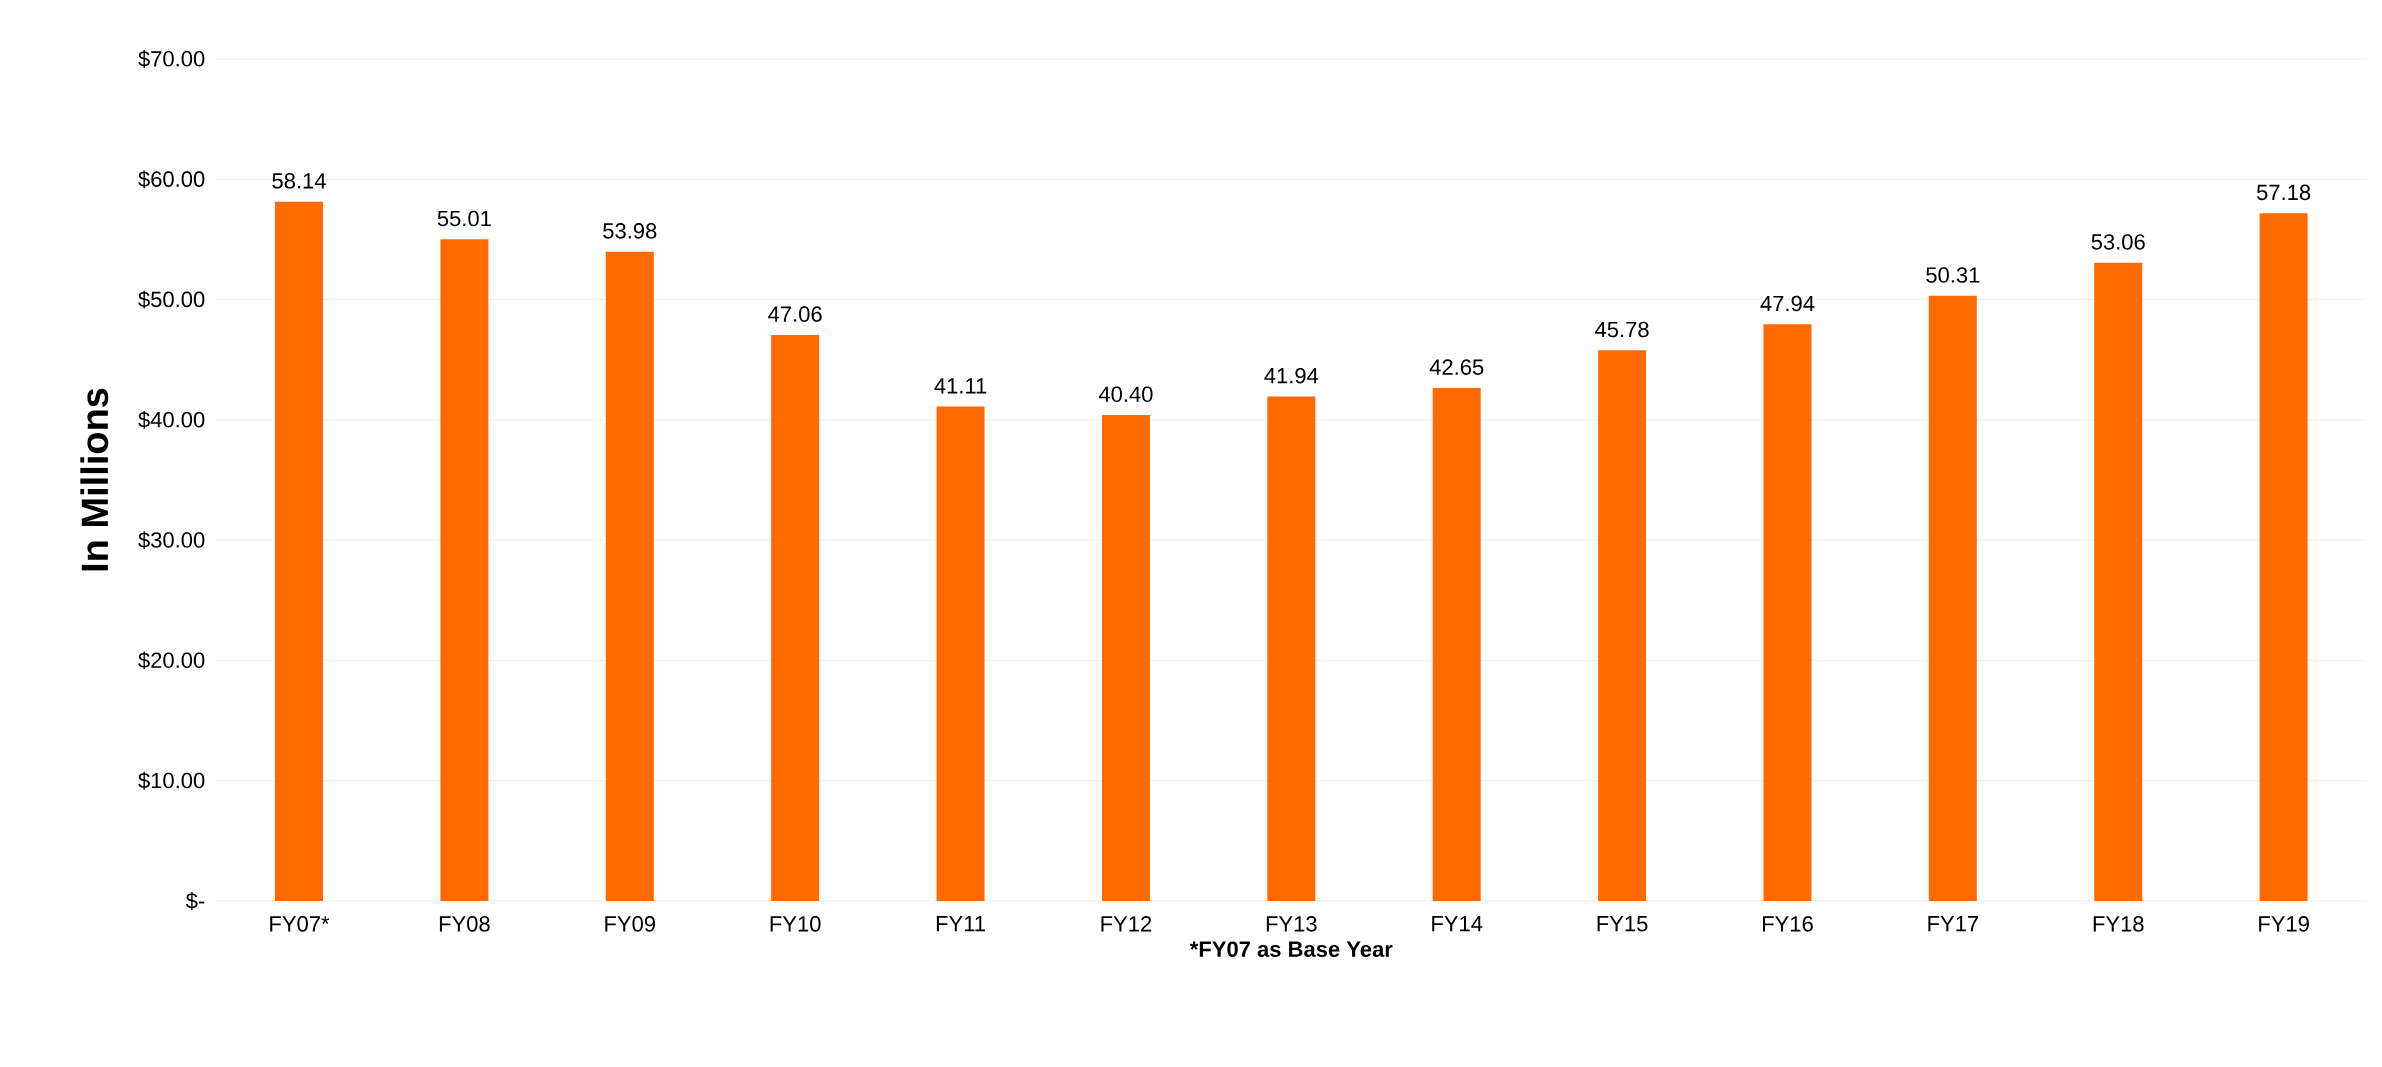 This screenshot has height=1067, width=2382. What do you see at coordinates (1788, 924) in the screenshot?
I see `x-tick-label: FY16` at bounding box center [1788, 924].